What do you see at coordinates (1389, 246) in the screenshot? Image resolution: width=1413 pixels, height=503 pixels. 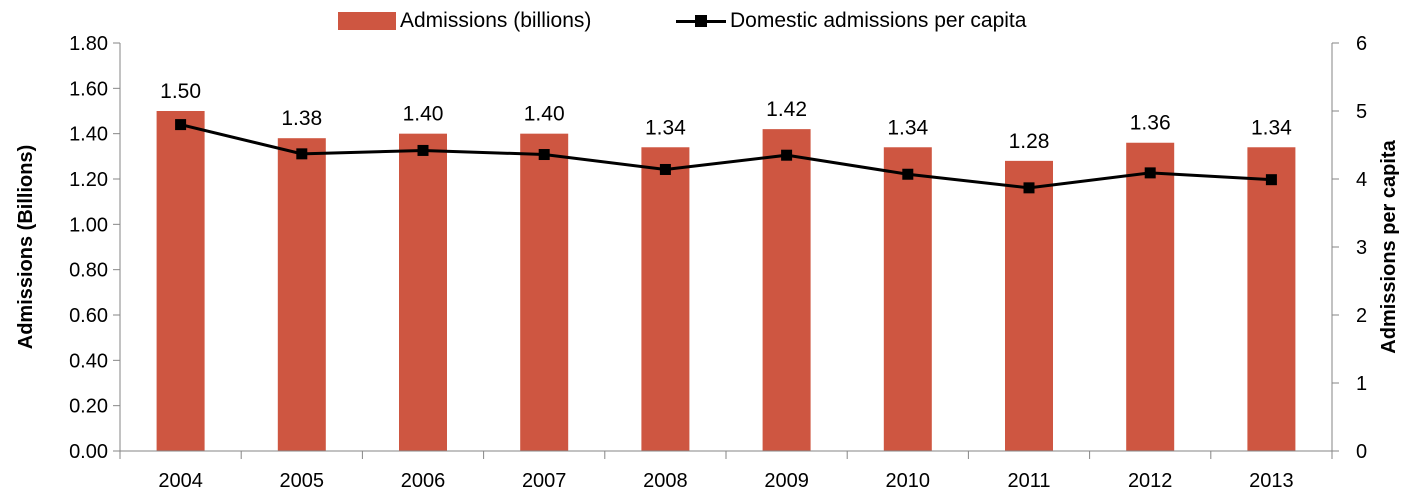 I see `y-right-axis-title: Admissions per capita` at bounding box center [1389, 246].